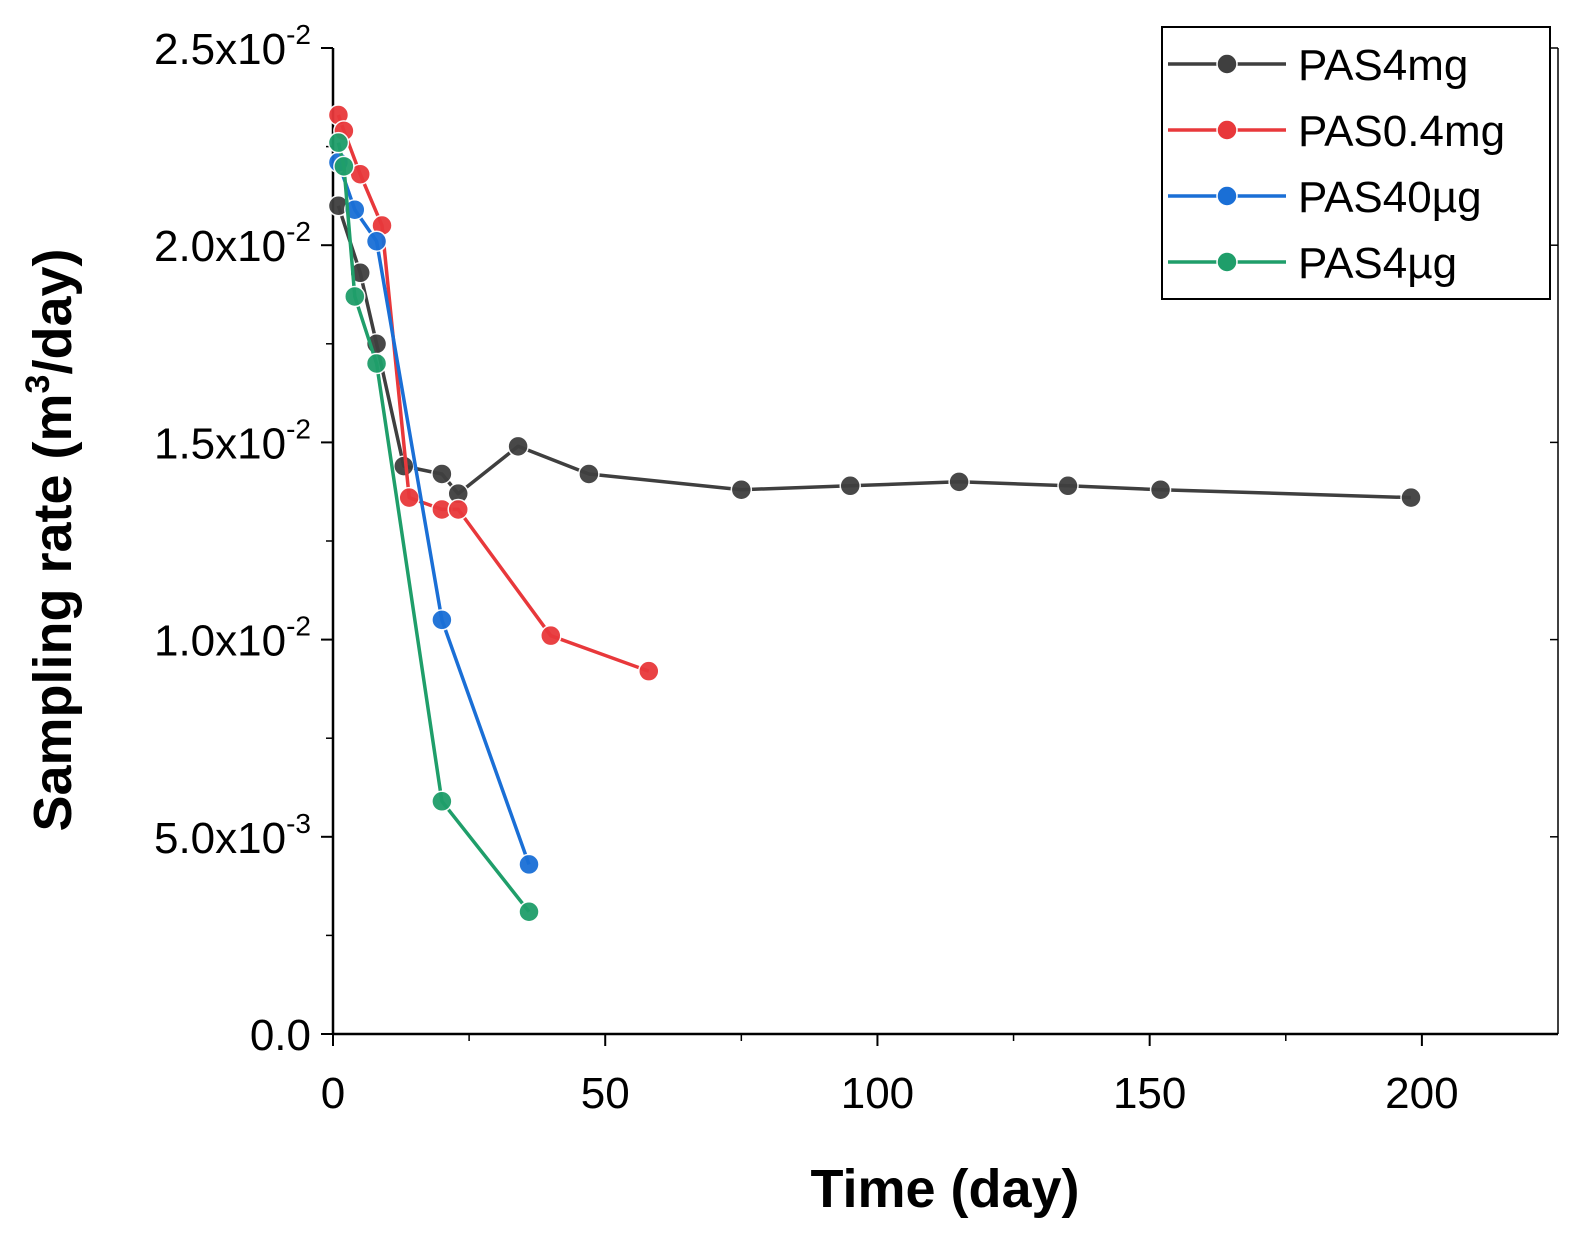 The height and width of the screenshot is (1239, 1575). I want to click on series-PAS40µg, so click(433, 513).